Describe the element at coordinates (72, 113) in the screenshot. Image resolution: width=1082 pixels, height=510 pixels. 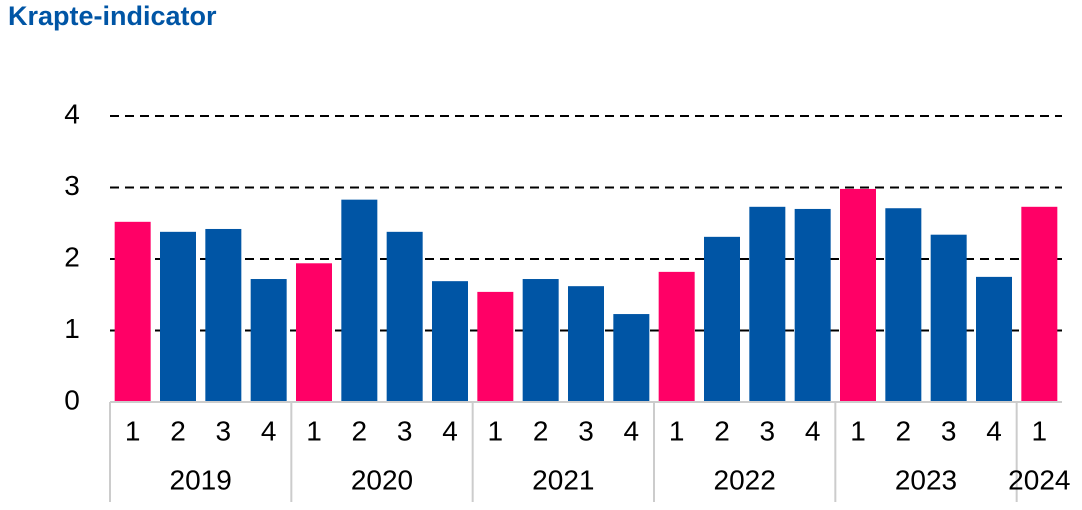
I see `y-tick-label: 4` at that location.